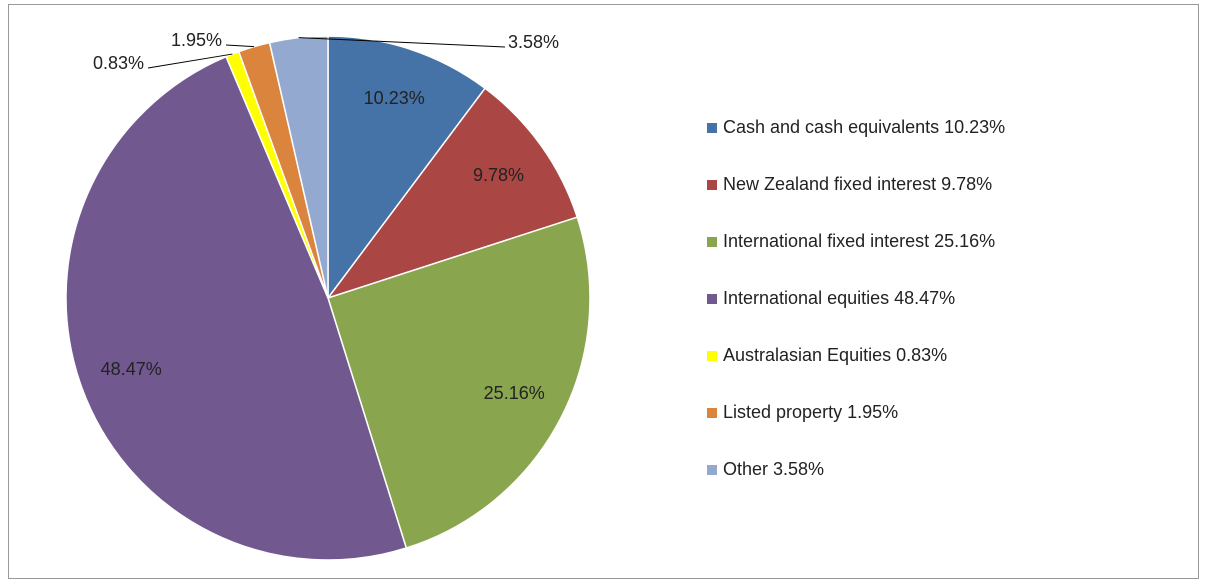 This screenshot has width=1207, height=583. Describe the element at coordinates (864, 127) in the screenshot. I see `legend-label: Cash and cash equivalents 10.23%` at that location.